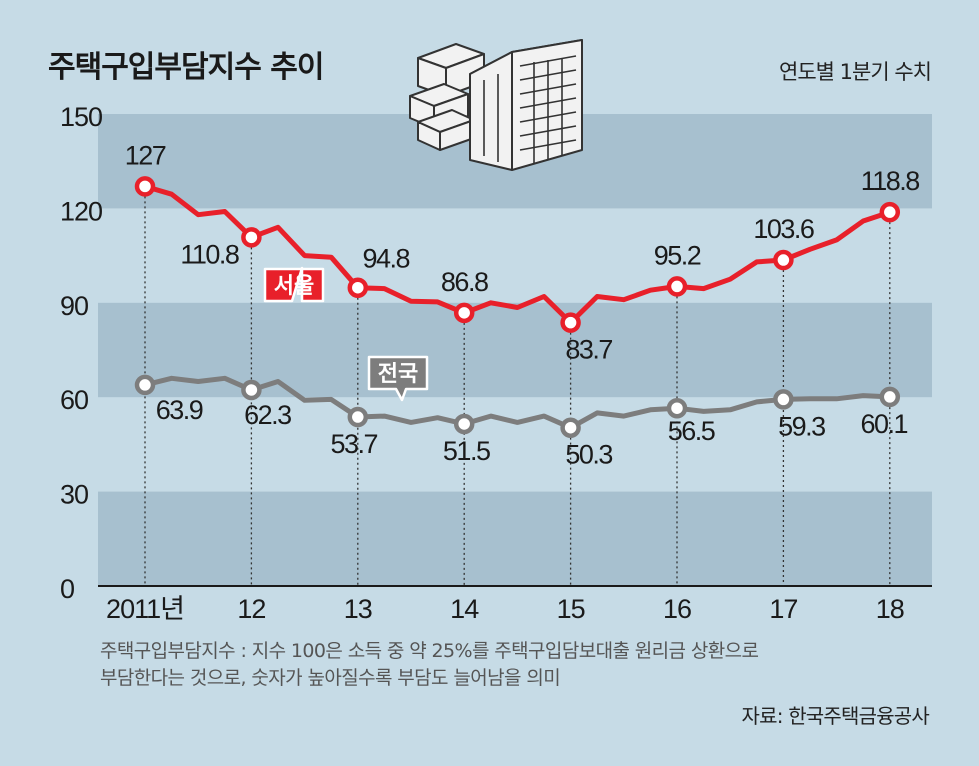 This screenshot has height=766, width=979. Describe the element at coordinates (464, 282) in the screenshot. I see `data-label: 86.8` at that location.